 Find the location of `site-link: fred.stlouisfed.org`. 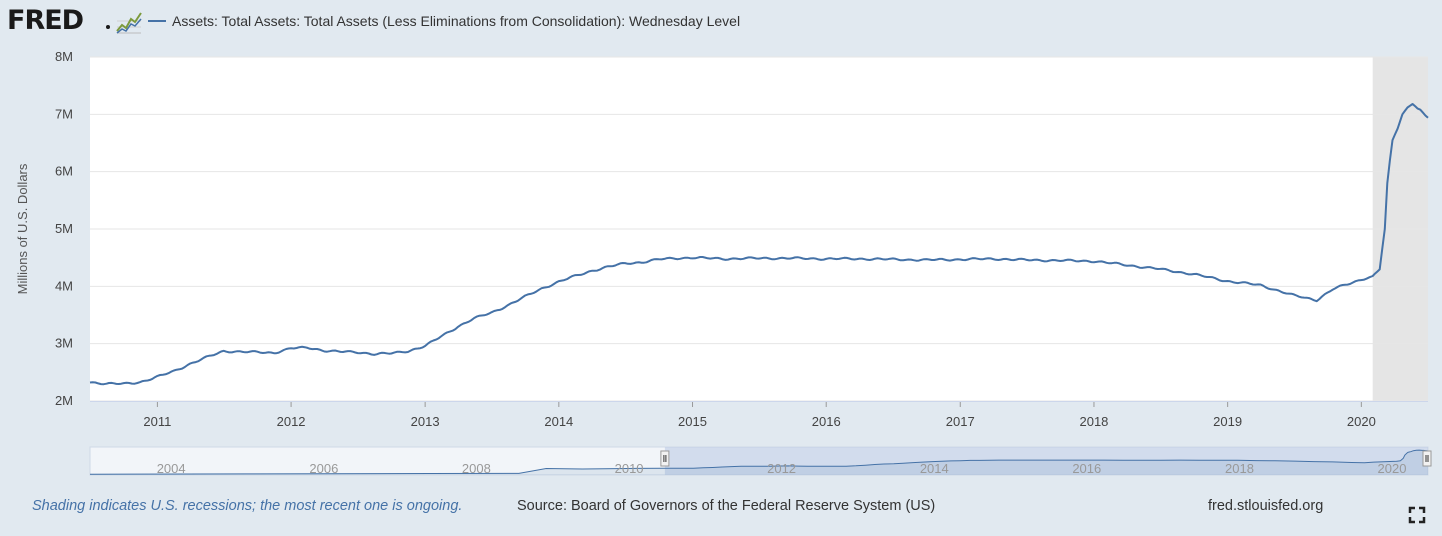

site-link: fred.stlouisfed.org is located at coordinates (1266, 506).